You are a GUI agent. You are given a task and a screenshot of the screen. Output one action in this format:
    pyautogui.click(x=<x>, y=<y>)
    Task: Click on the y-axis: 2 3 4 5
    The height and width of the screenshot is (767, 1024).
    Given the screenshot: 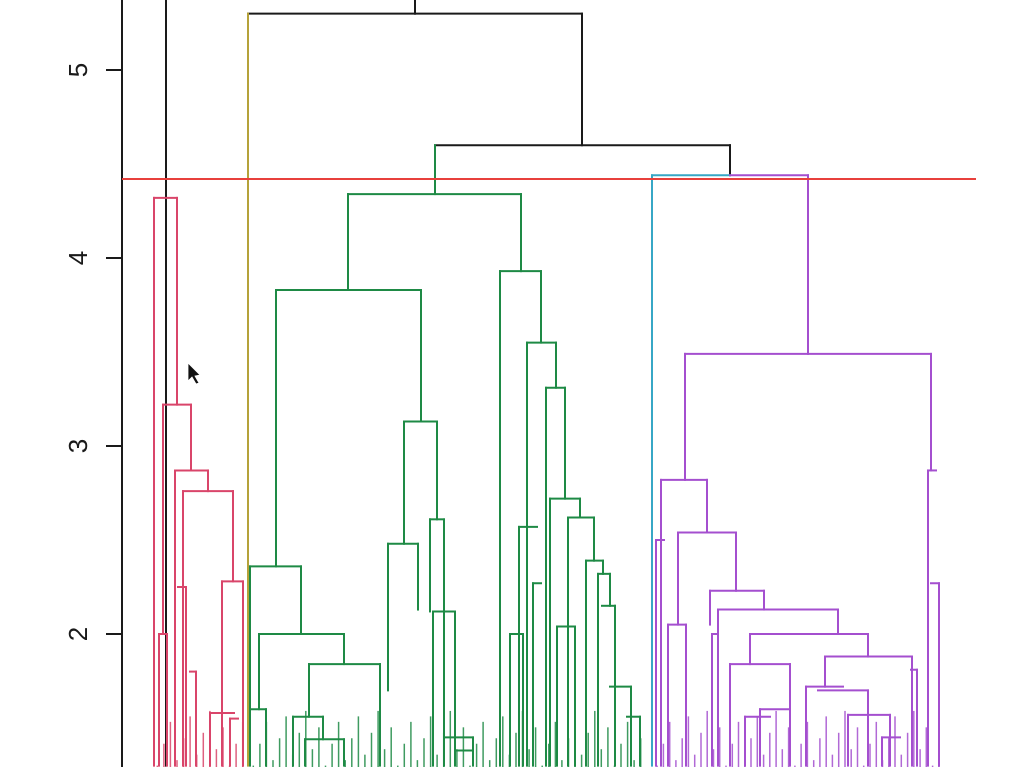 What is the action you would take?
    pyautogui.click(x=93, y=383)
    